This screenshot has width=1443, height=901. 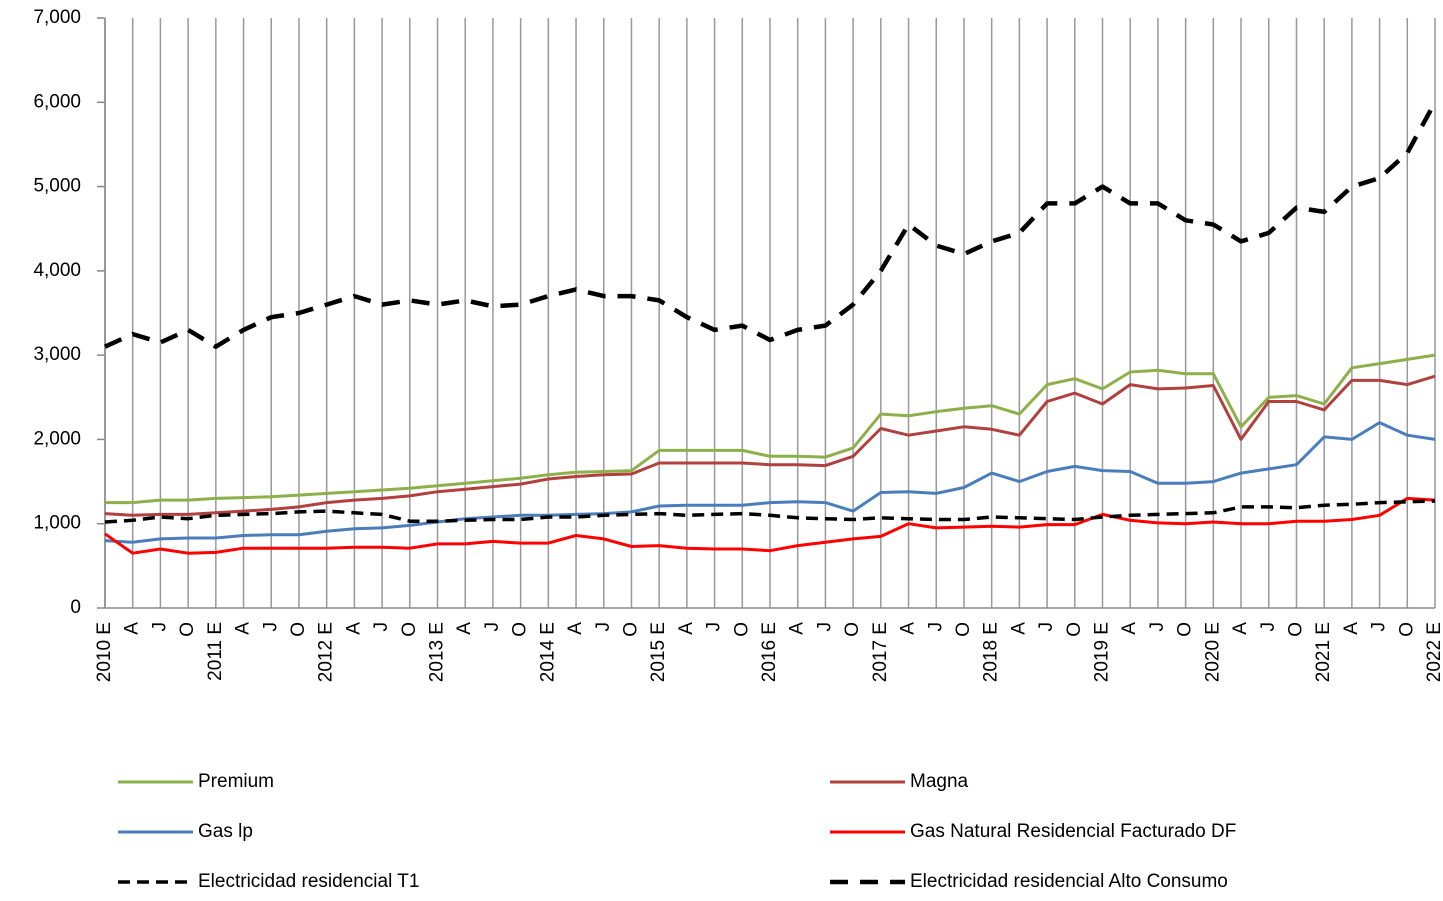 What do you see at coordinates (1102, 652) in the screenshot?
I see `x-tick-label: 2019 E` at bounding box center [1102, 652].